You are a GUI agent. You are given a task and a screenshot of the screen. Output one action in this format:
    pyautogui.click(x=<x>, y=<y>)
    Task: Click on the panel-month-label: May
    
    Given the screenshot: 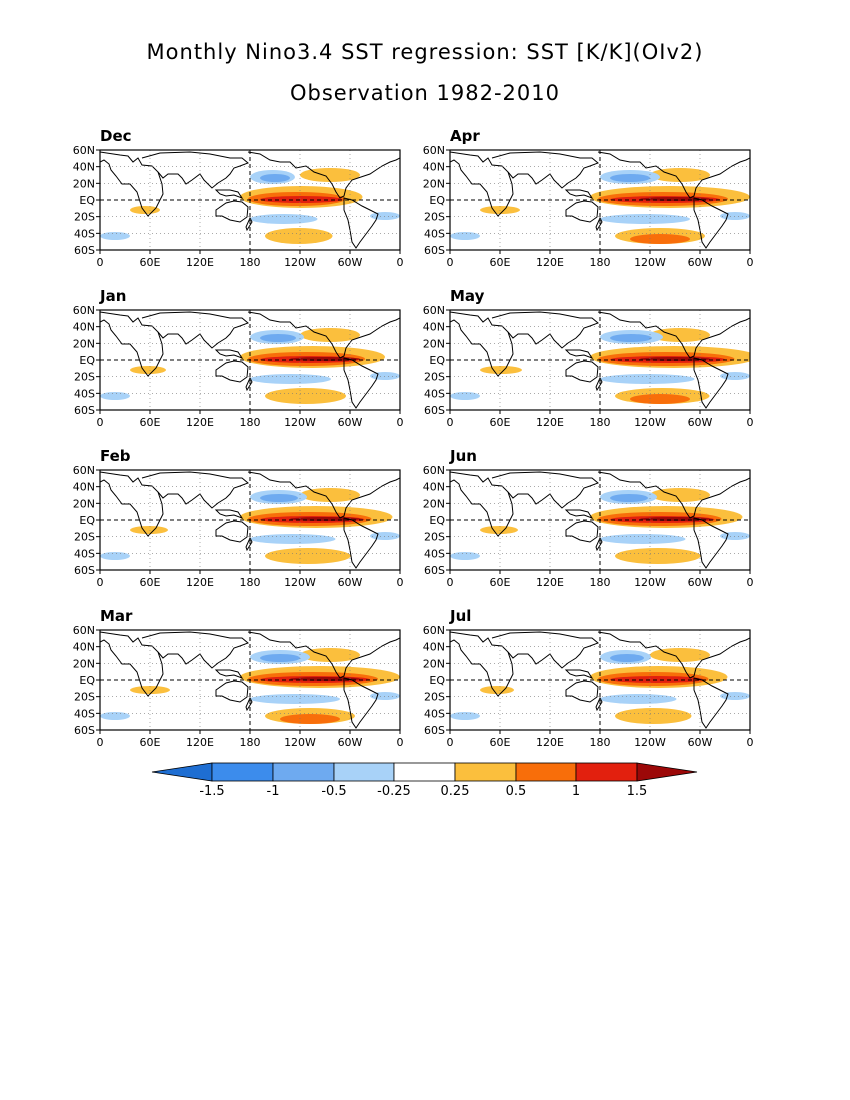 What is the action you would take?
    pyautogui.click(x=467, y=296)
    